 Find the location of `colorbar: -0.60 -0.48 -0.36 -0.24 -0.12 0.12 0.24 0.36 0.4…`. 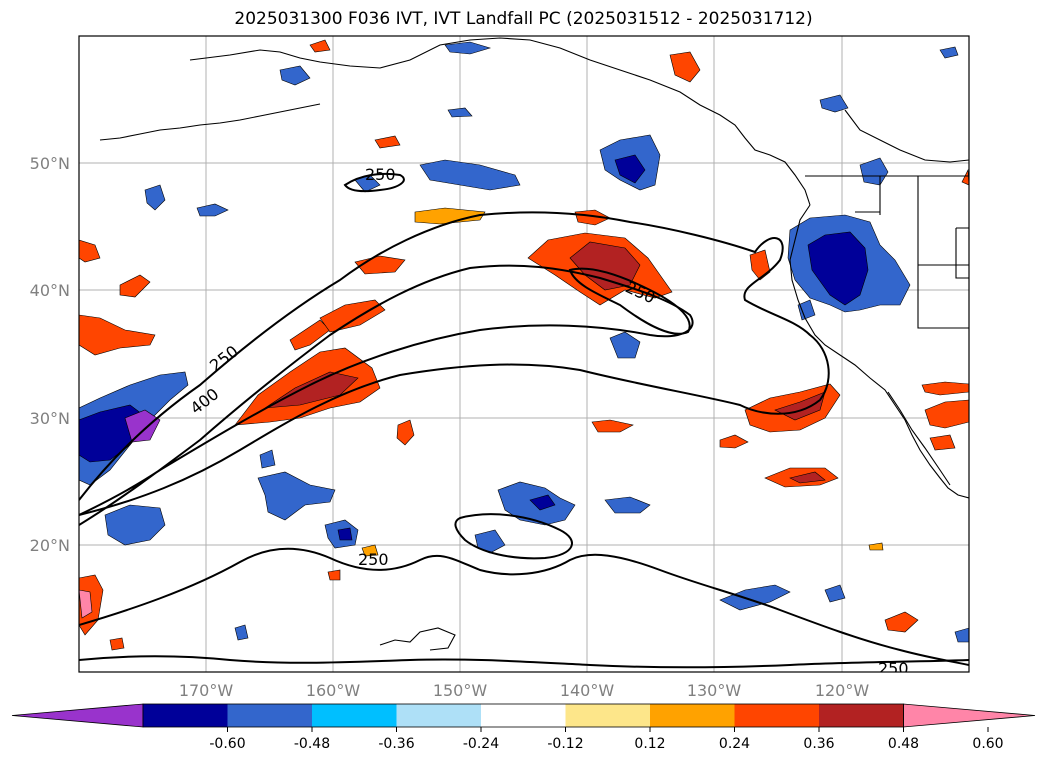

colorbar: -0.60 -0.48 -0.36 -0.24 -0.12 0.12 0.24 0.36 0.4… is located at coordinates (523, 727).